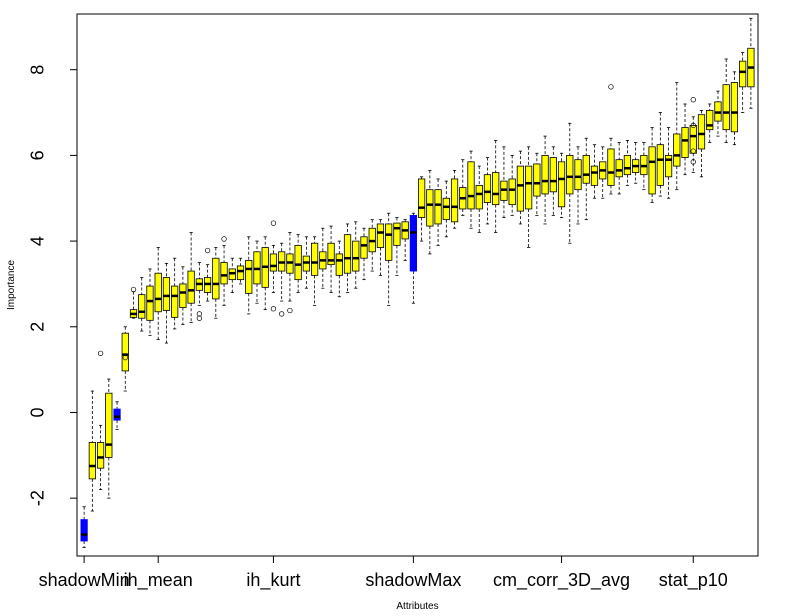  Describe the element at coordinates (693, 580) in the screenshot. I see `x-tick-label: stat_p10` at that location.